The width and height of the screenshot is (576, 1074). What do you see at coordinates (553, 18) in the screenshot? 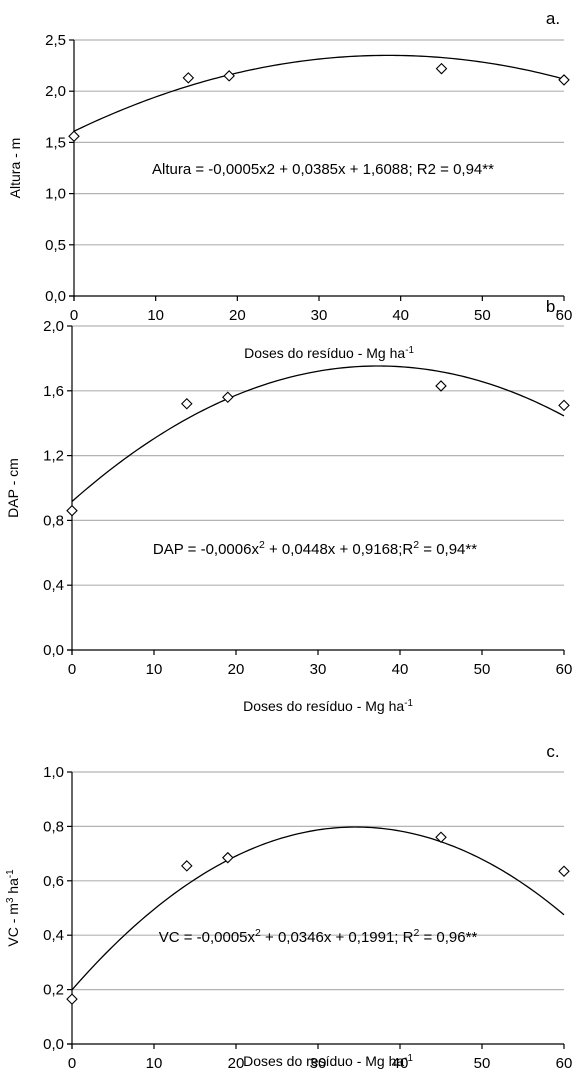
I see `panel-label: a.` at bounding box center [553, 18].